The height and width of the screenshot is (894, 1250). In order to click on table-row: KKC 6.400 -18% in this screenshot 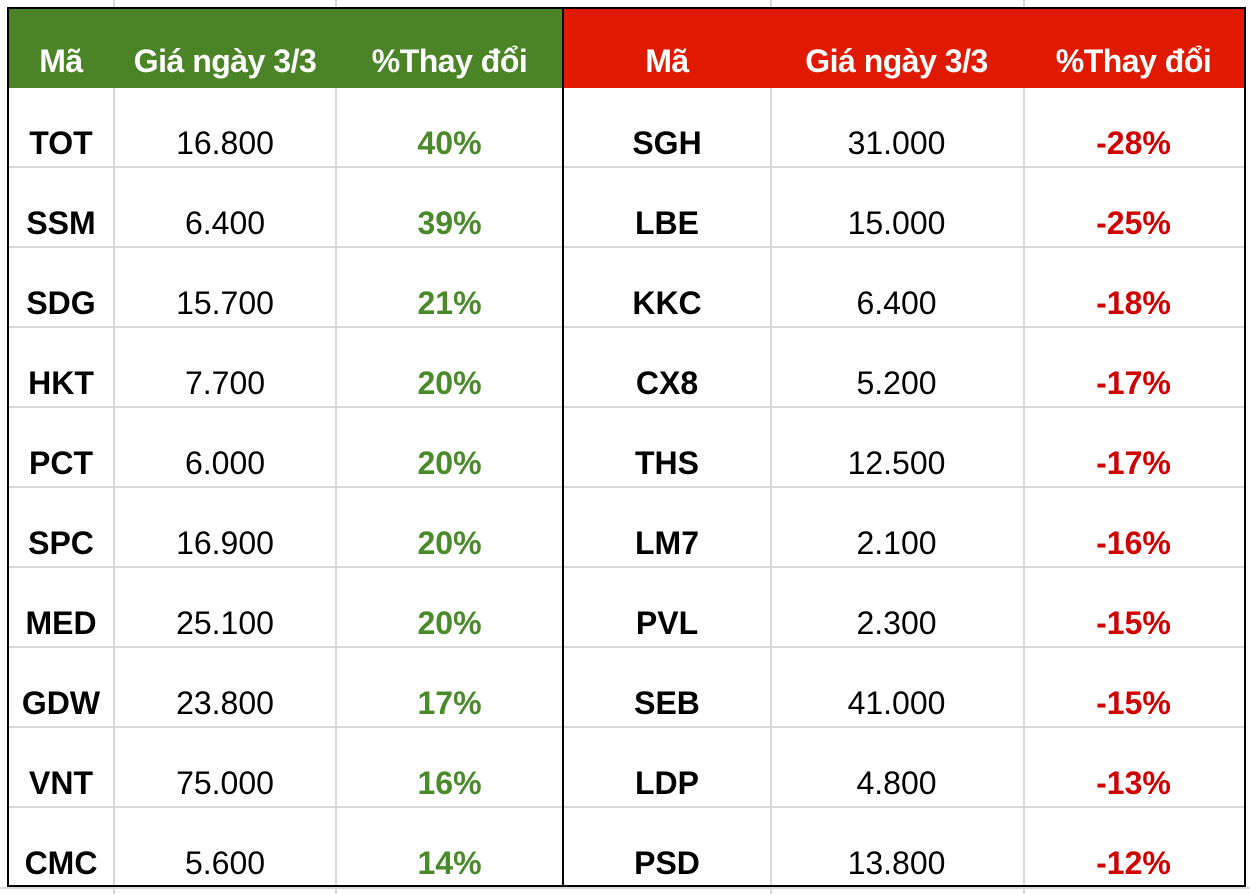, I will do `click(904, 288)`.